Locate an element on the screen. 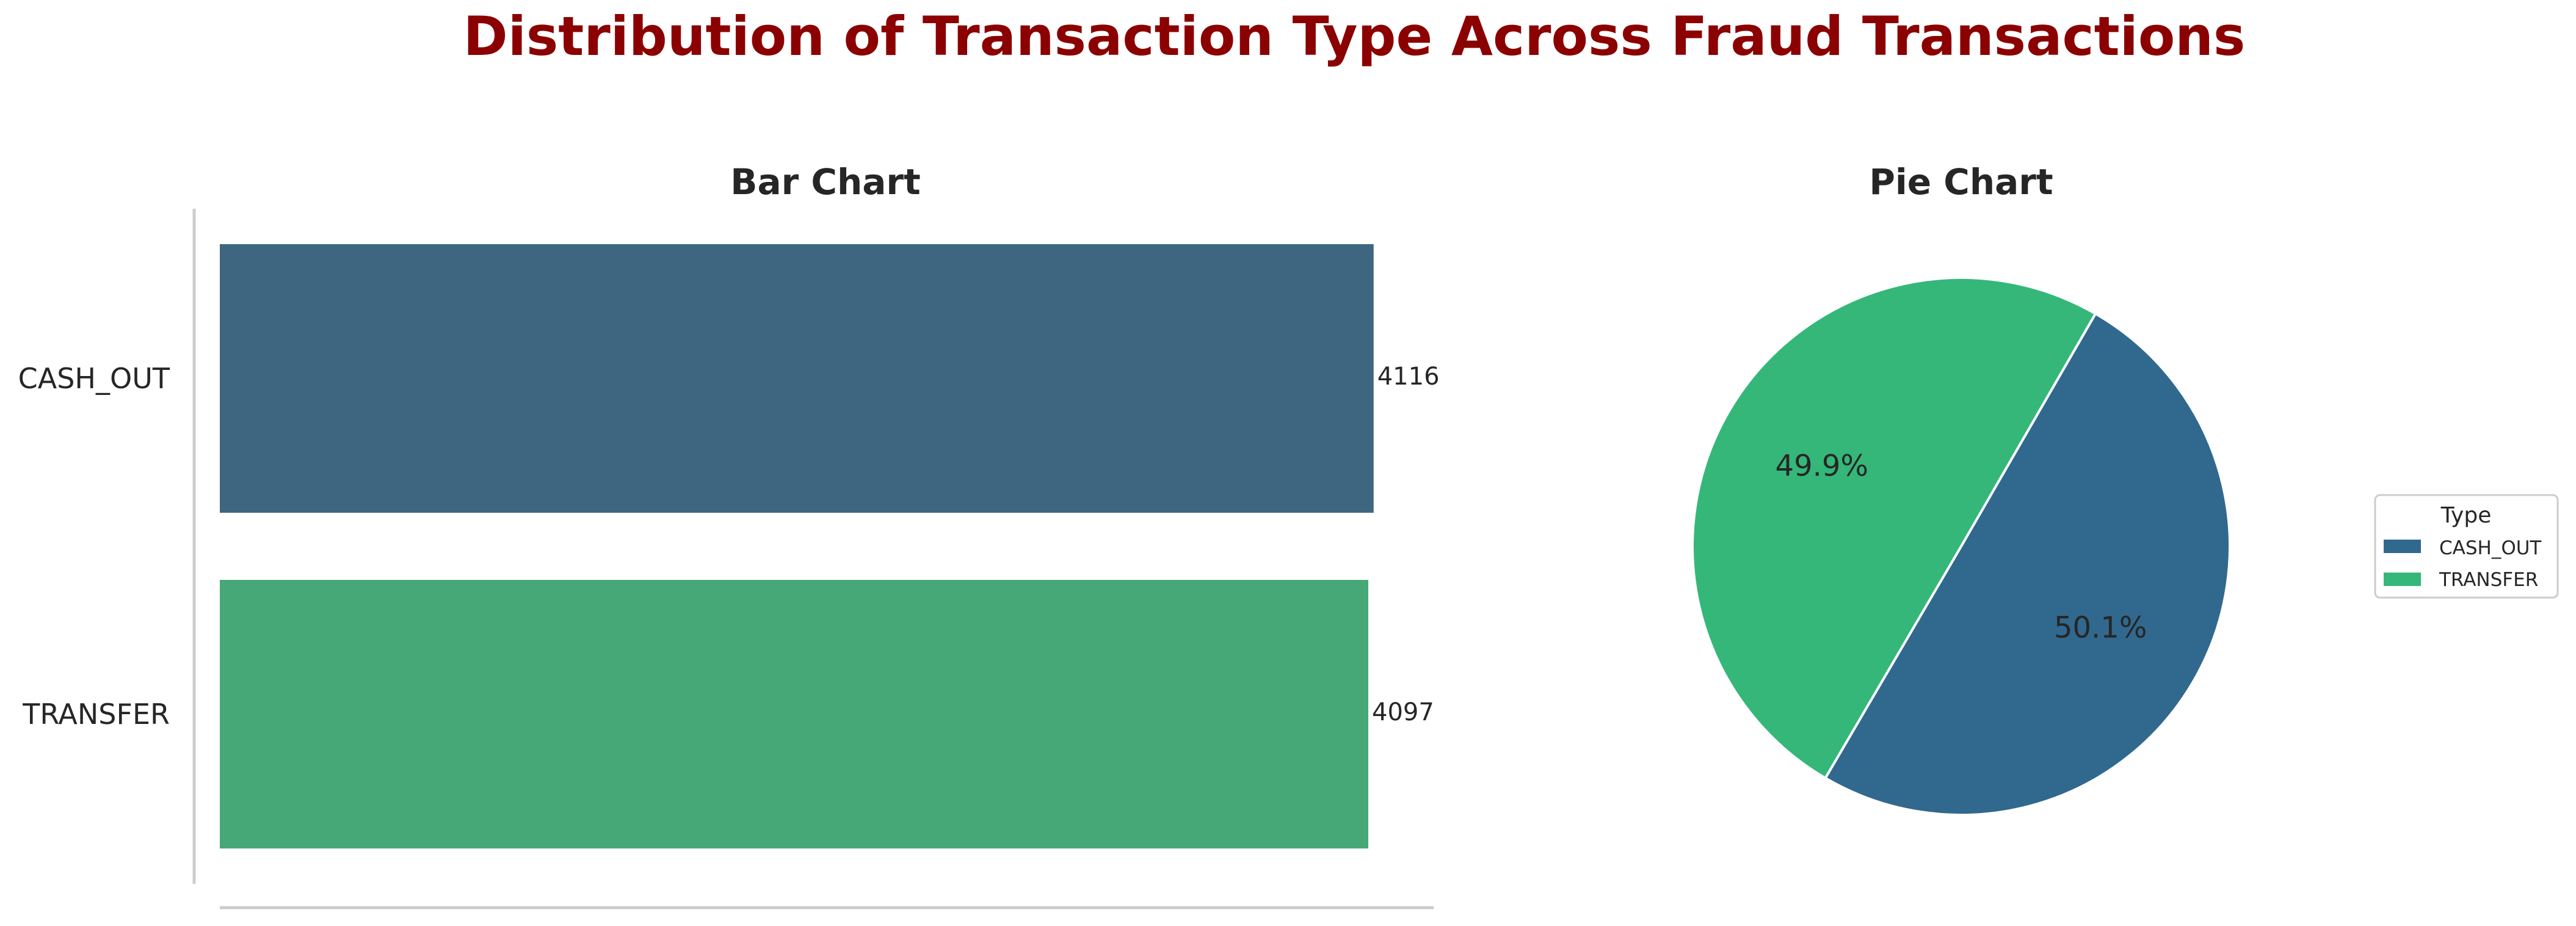 The height and width of the screenshot is (926, 2576). legend-title: Type is located at coordinates (2466, 515).